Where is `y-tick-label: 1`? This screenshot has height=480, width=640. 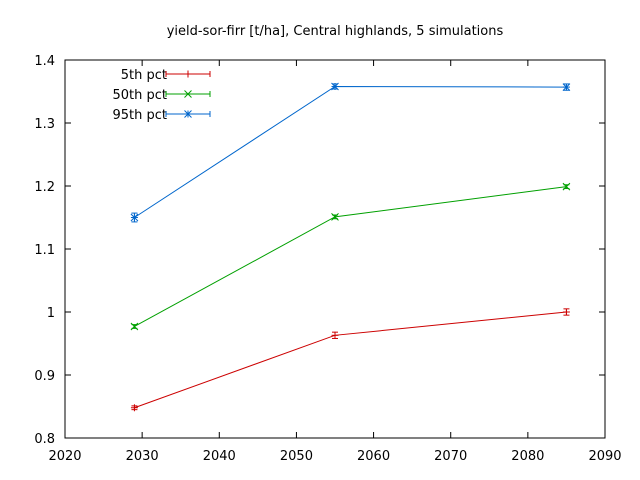 y-tick-label: 1 is located at coordinates (51, 313).